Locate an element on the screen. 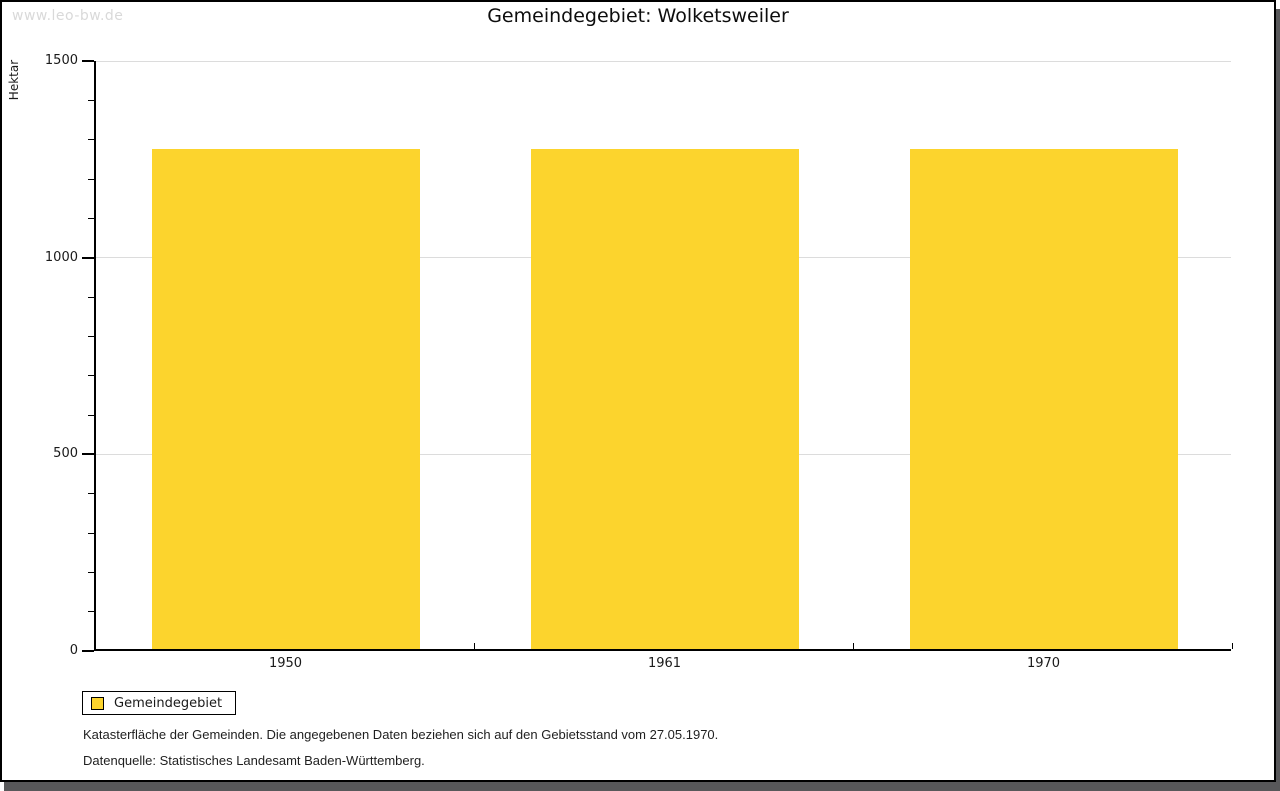  y-axis-label: Hektar is located at coordinates (14, 80).